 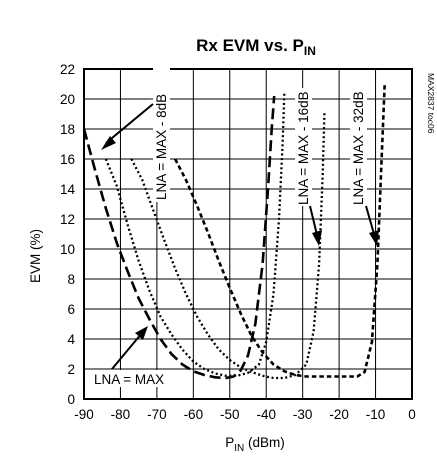 What do you see at coordinates (303, 414) in the screenshot?
I see `x-tick-label: -30` at bounding box center [303, 414].